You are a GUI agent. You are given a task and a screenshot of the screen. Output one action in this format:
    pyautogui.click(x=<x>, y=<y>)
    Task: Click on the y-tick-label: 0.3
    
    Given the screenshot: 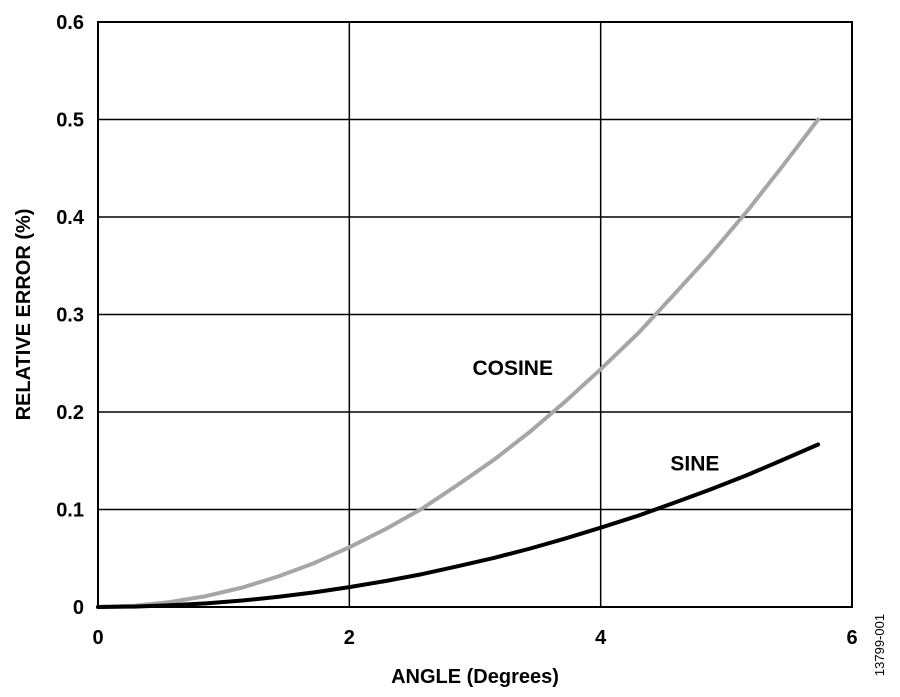 What is the action you would take?
    pyautogui.click(x=70, y=316)
    